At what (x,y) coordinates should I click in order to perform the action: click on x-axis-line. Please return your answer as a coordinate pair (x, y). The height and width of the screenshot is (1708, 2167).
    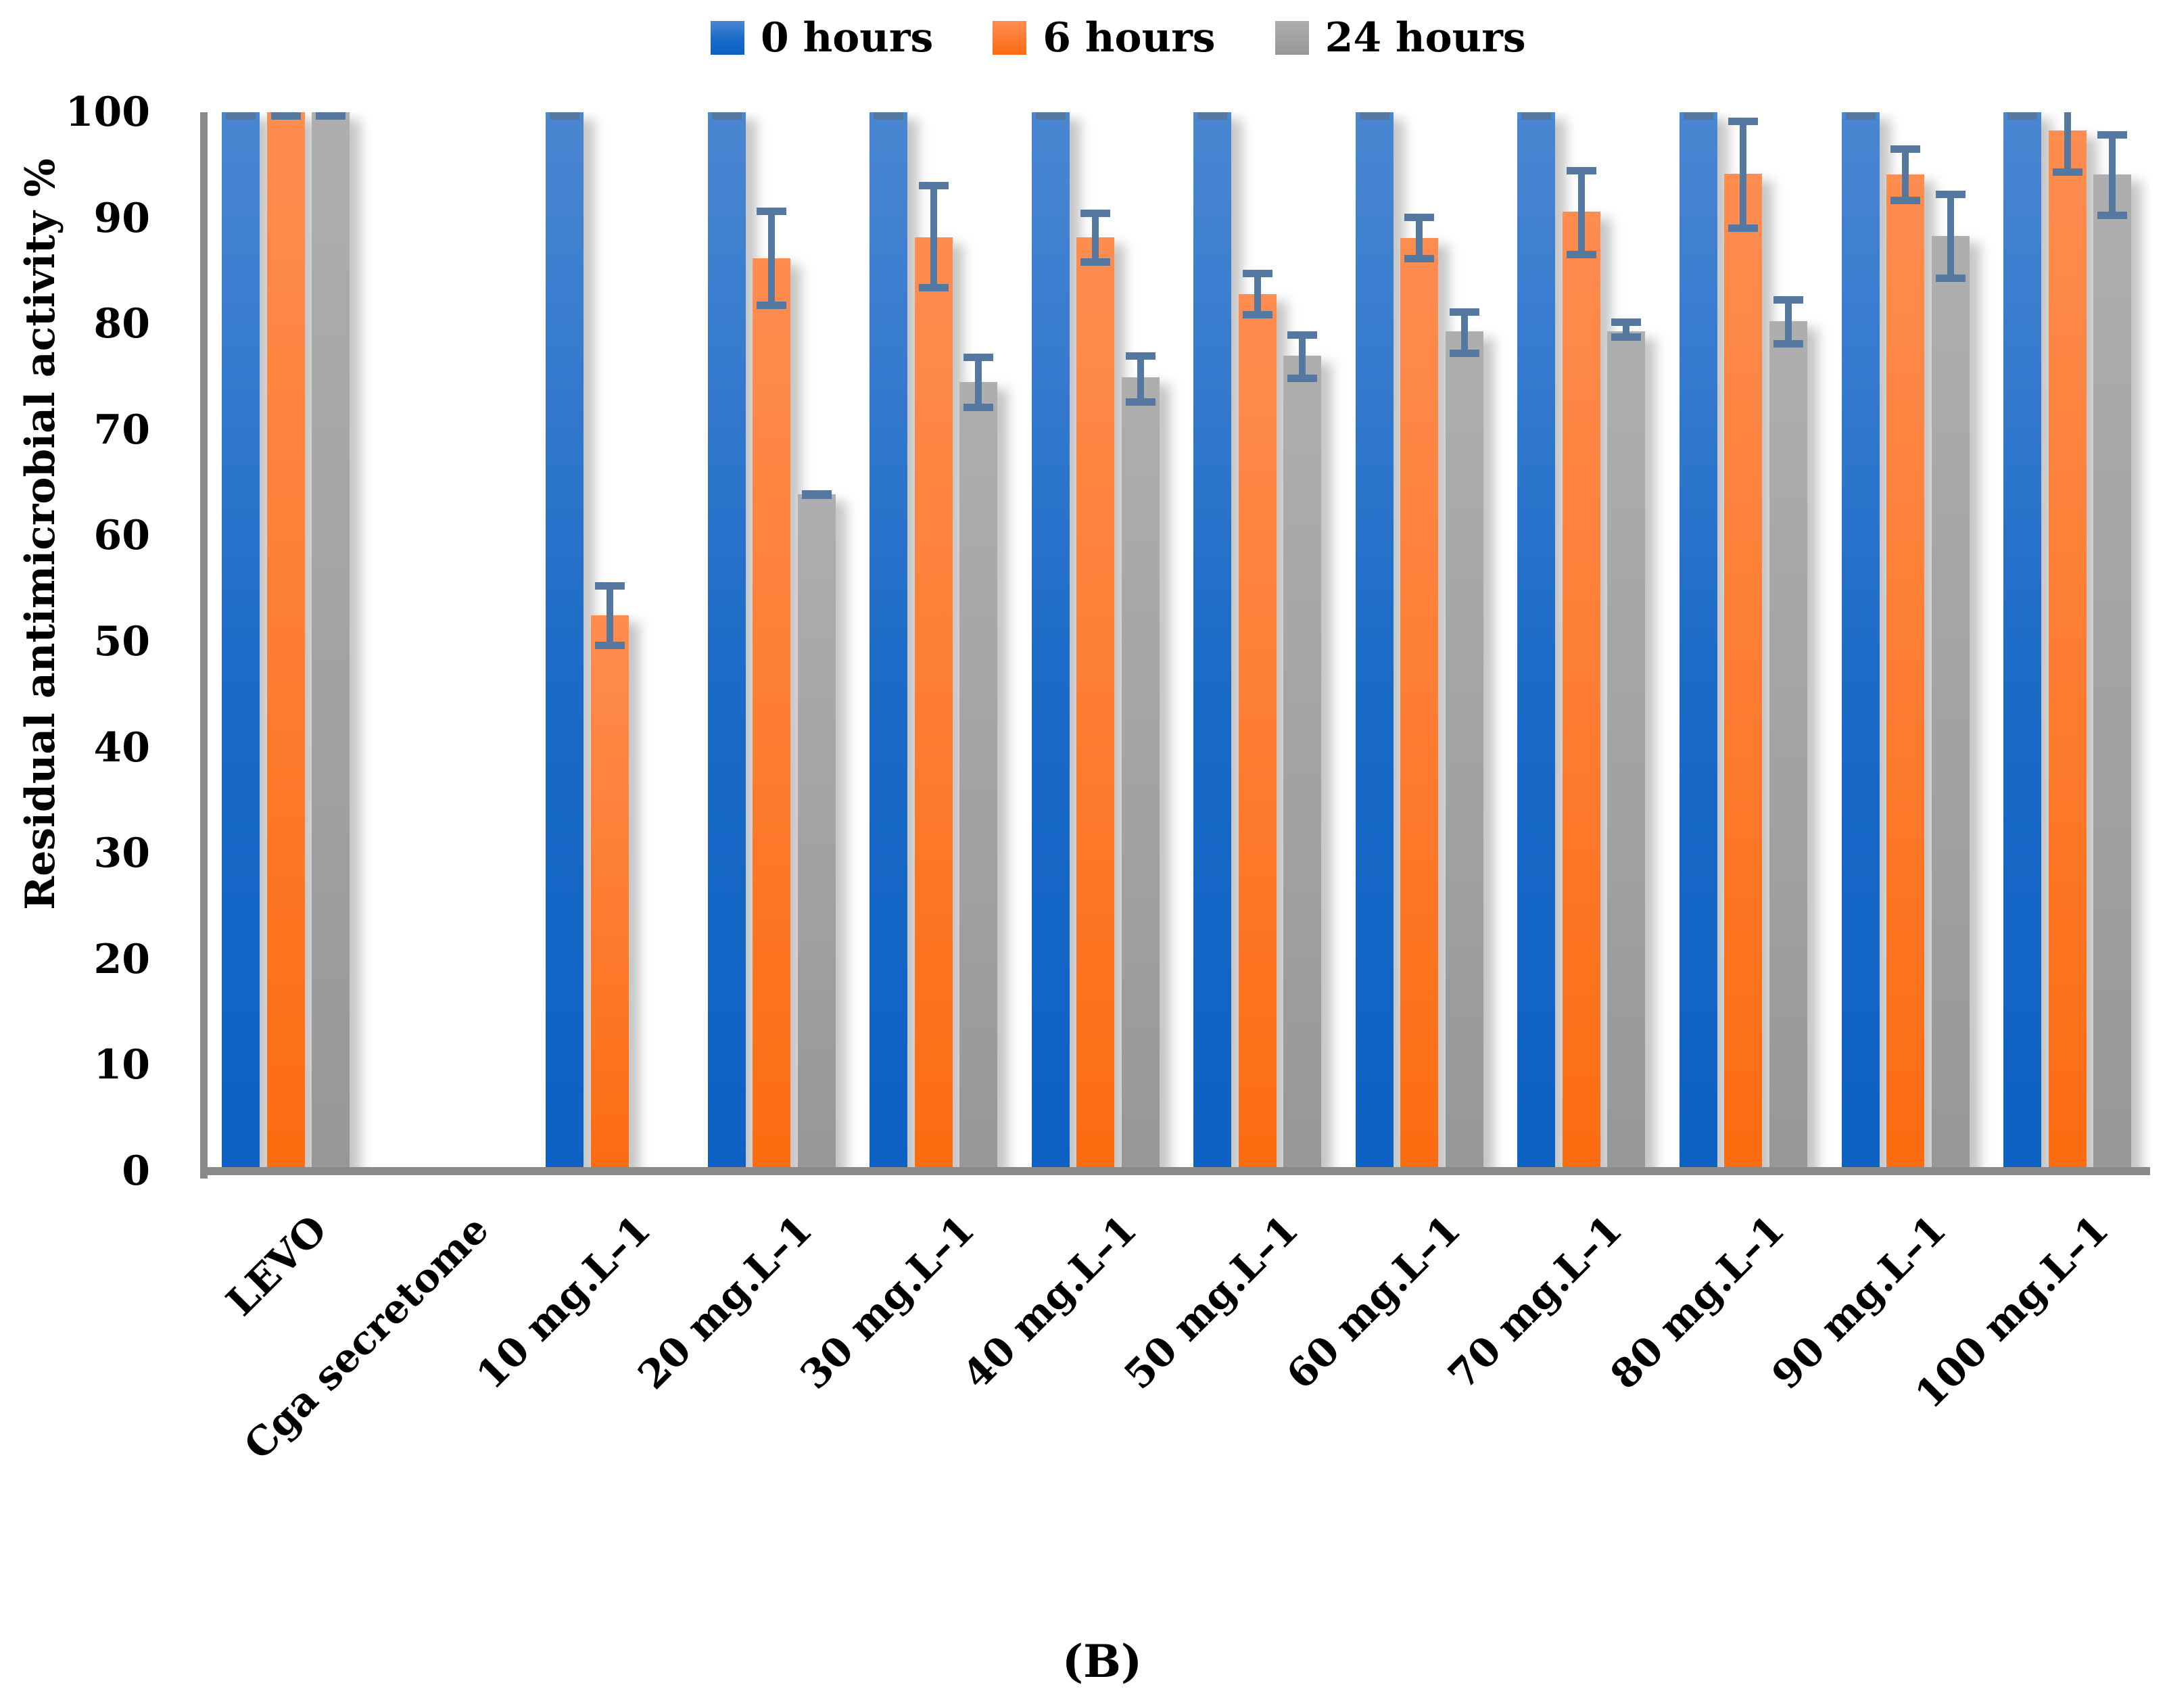
    Looking at the image, I should click on (1175, 1171).